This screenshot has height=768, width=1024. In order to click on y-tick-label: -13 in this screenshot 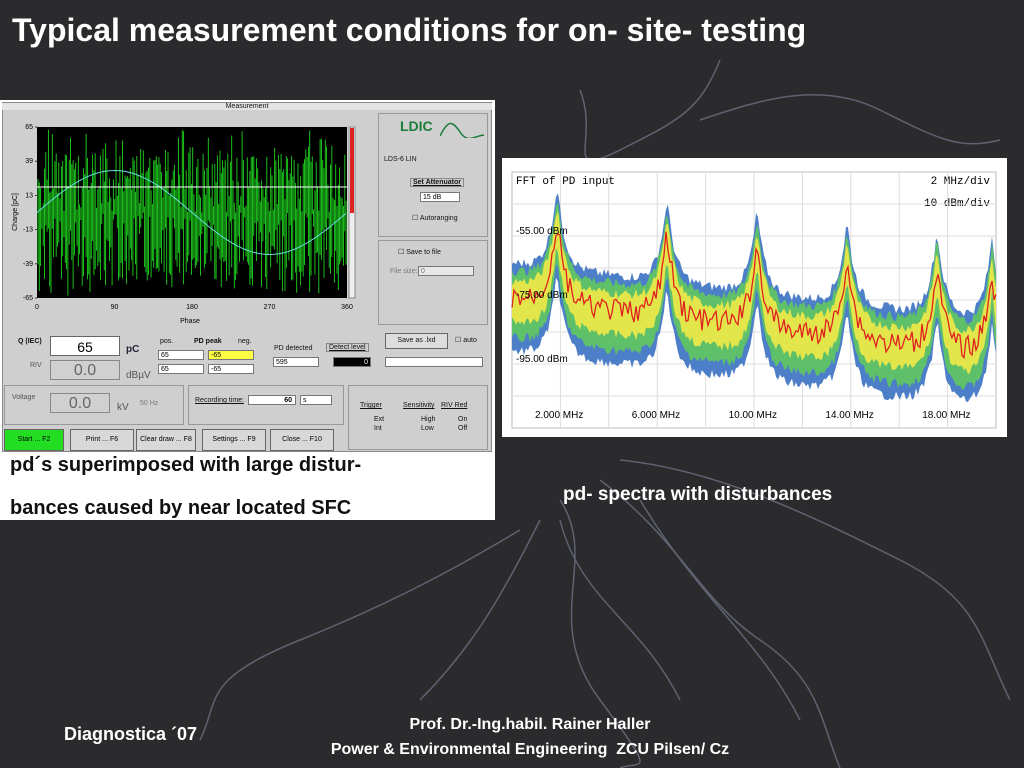, I will do `click(28, 230)`.